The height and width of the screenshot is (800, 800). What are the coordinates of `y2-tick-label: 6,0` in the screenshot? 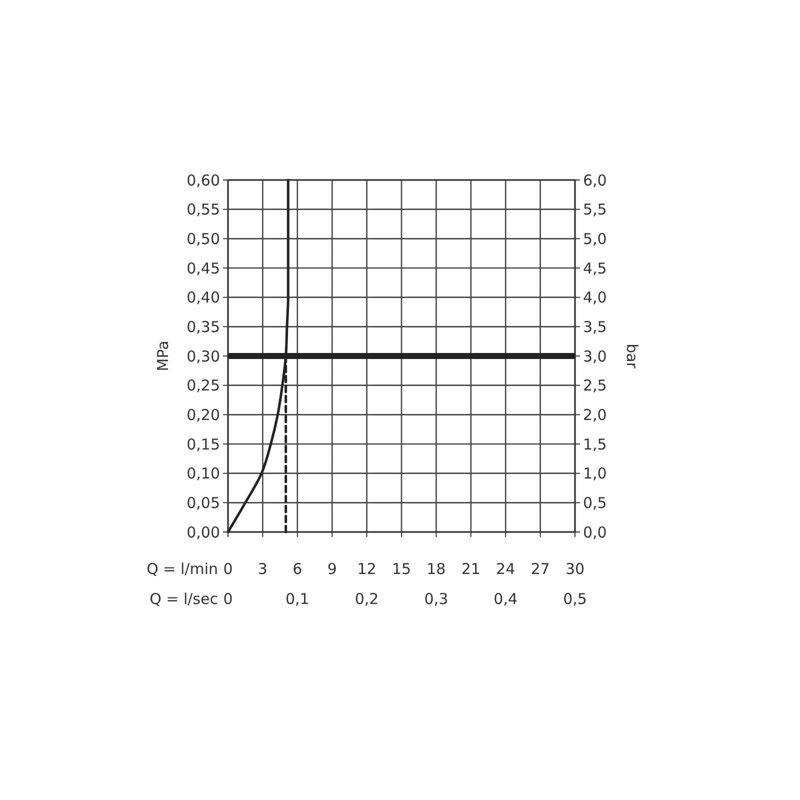 It's located at (595, 180).